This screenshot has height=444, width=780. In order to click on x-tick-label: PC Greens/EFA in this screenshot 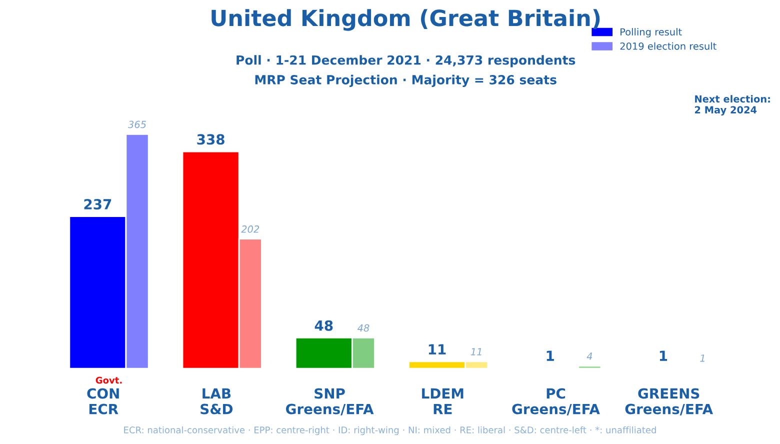, I will do `click(556, 402)`.